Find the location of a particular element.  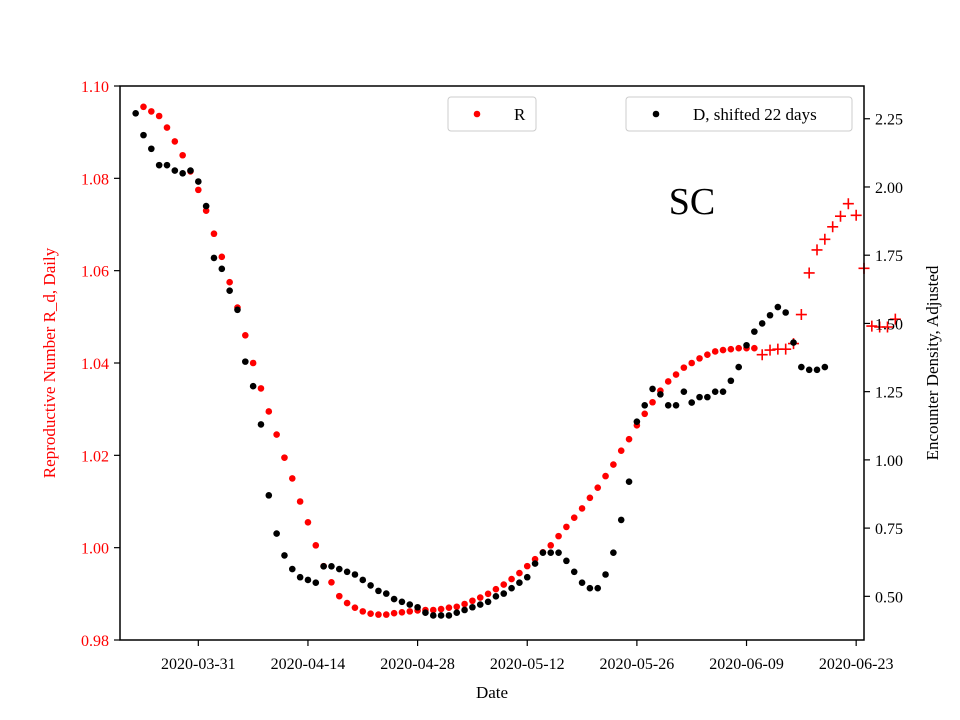

y-left-tick-label: 1.04 is located at coordinates (95, 364).